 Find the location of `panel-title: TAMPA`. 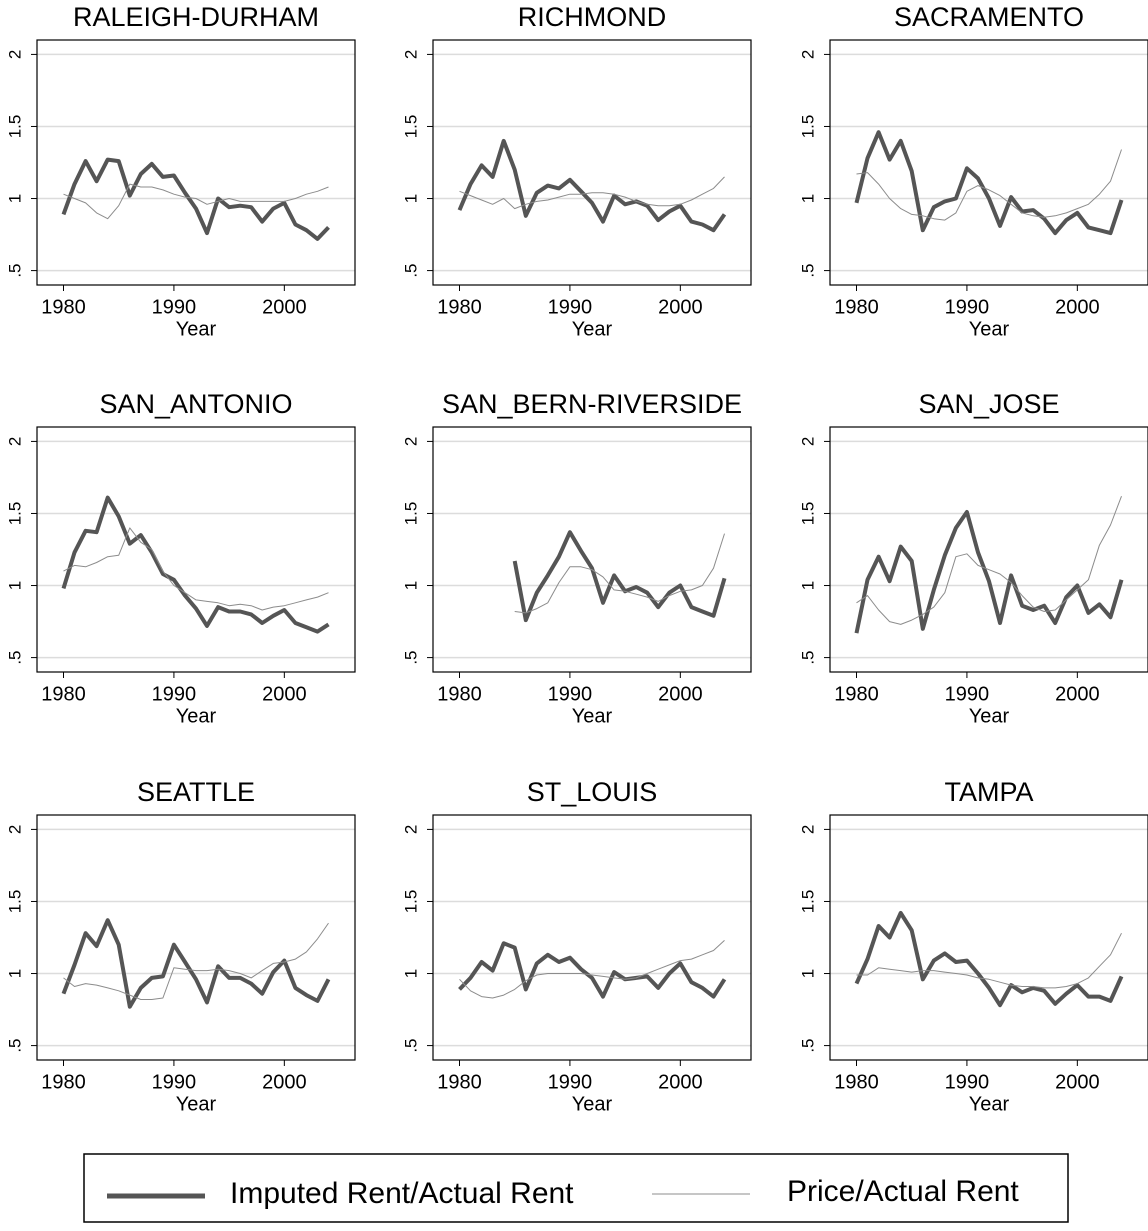

panel-title: TAMPA is located at coordinates (988, 792).